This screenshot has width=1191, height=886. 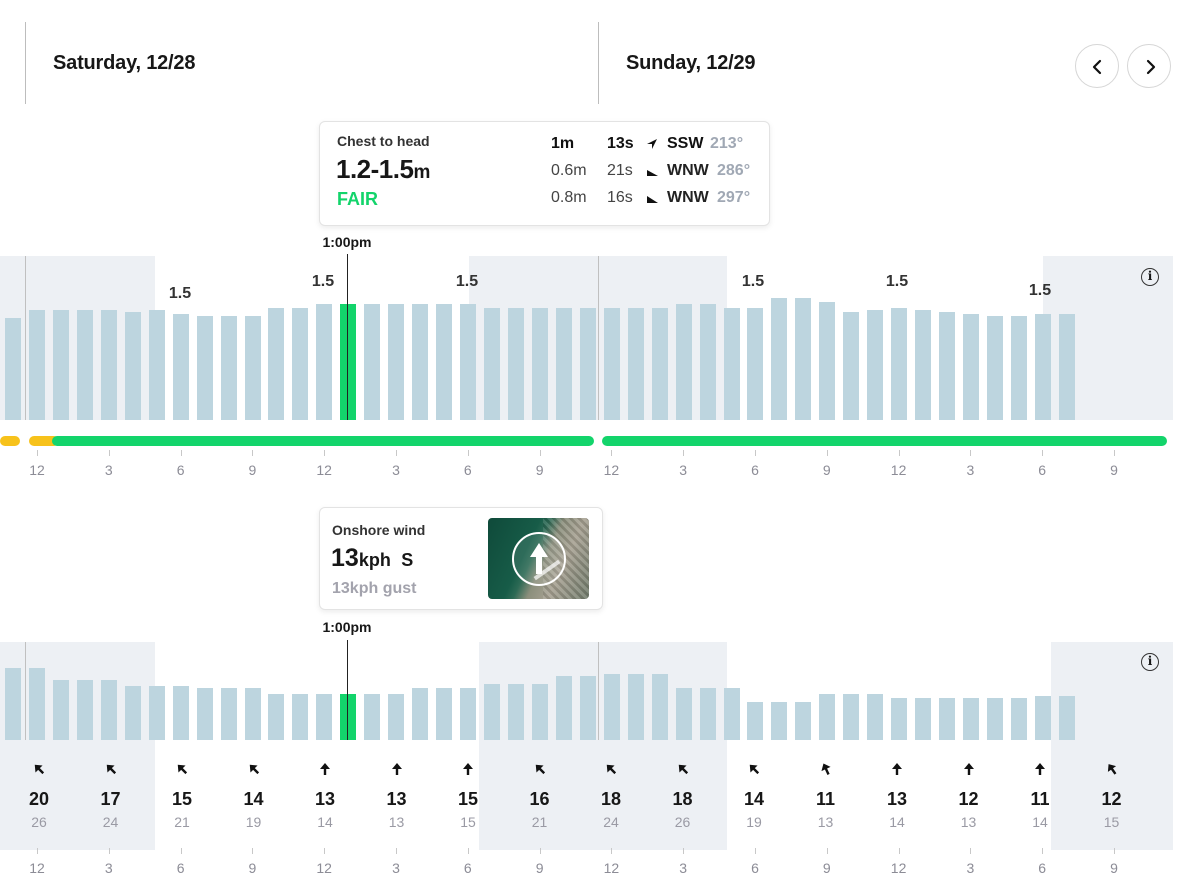 I want to click on wind-speed-reading: 13, so click(x=897, y=799).